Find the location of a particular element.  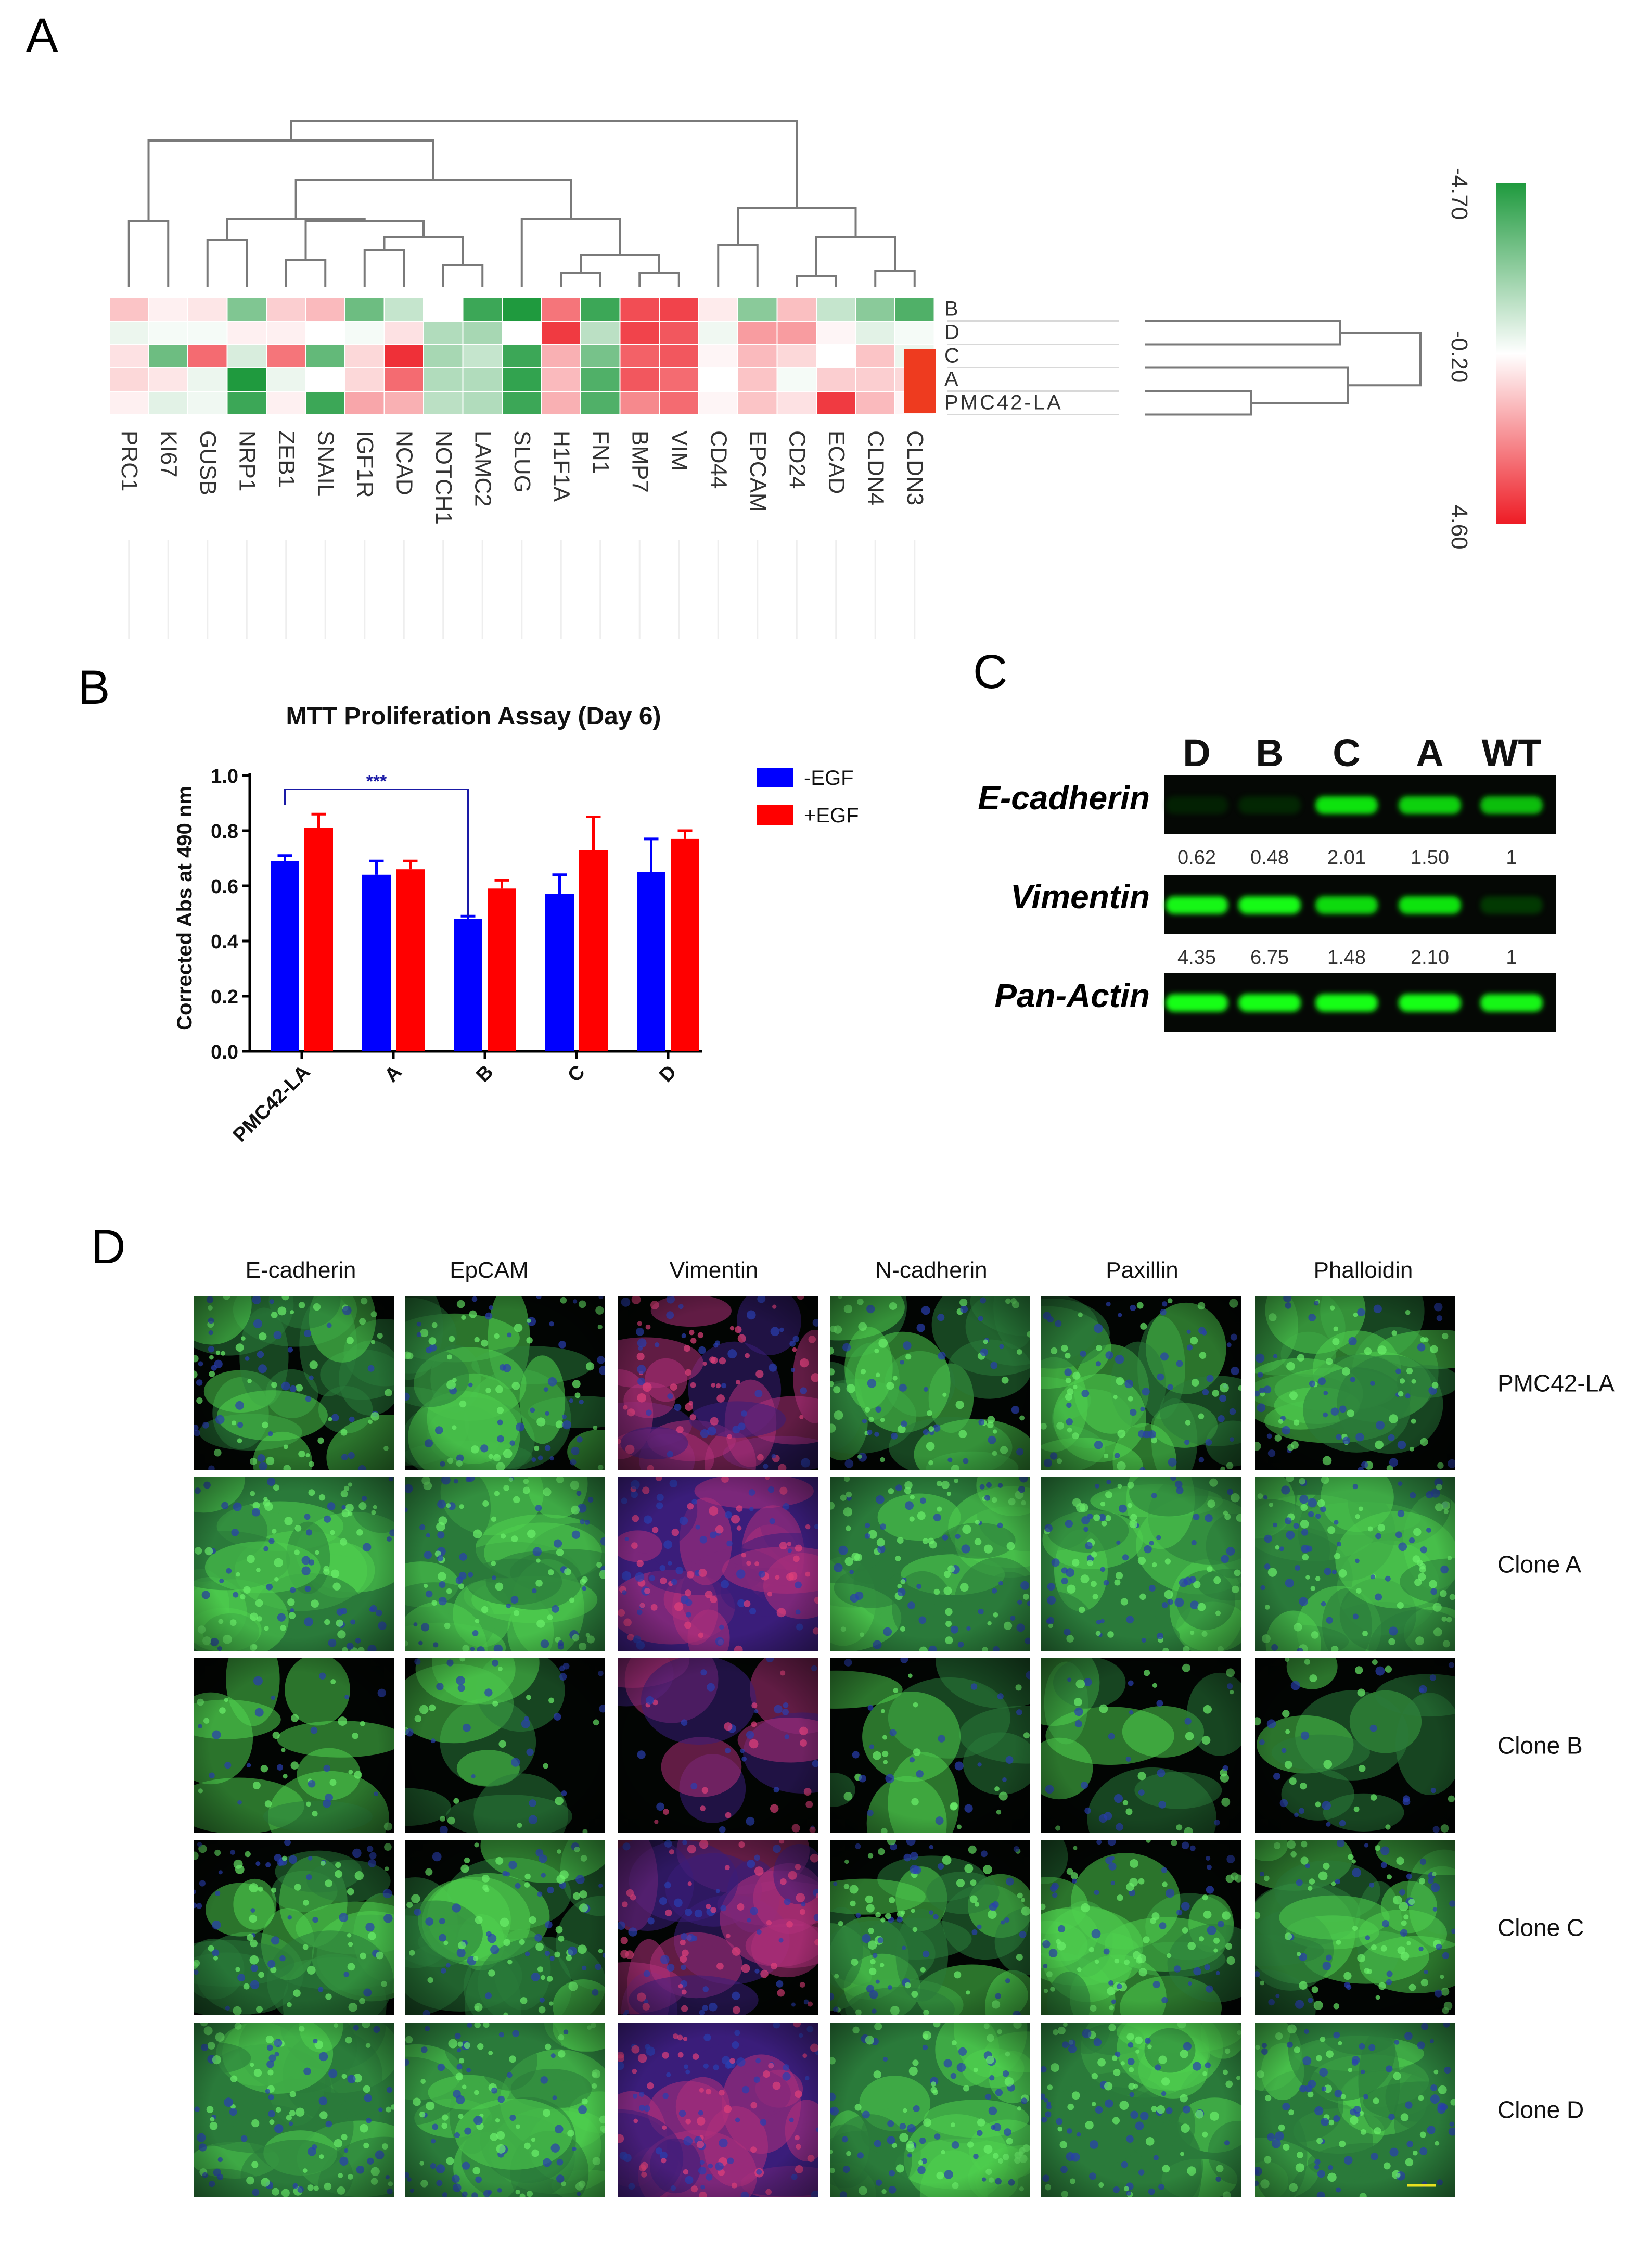

sample-label: A is located at coordinates (952, 380).